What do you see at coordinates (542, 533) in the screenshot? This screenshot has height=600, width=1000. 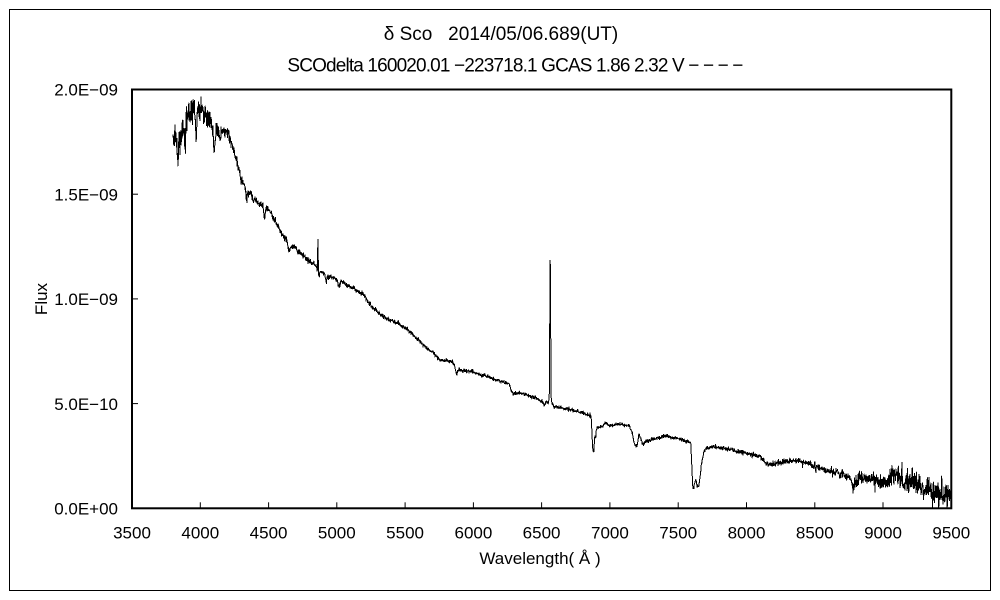 I see `svg-text: 6500` at bounding box center [542, 533].